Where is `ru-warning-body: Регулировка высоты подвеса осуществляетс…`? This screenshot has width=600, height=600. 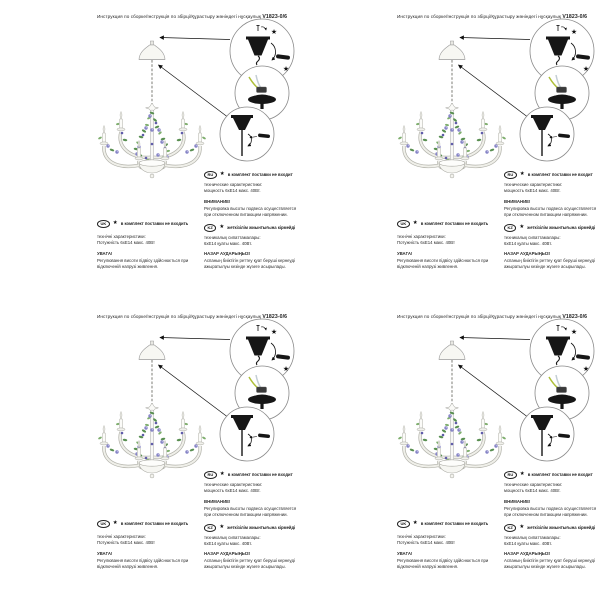
ru-warning-body: Регулировка высоты подвеса осуществляетс… is located at coordinates (250, 212).